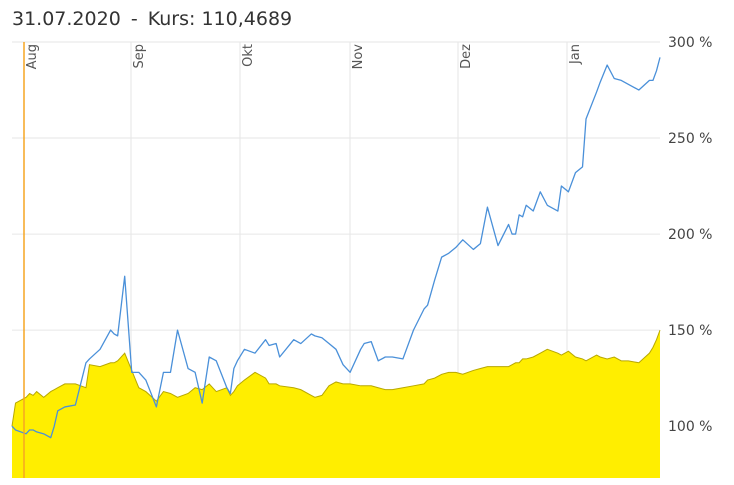 This screenshot has height=485, width=734. Describe the element at coordinates (690, 427) in the screenshot. I see `y-tick-label-100: 100 %` at that location.